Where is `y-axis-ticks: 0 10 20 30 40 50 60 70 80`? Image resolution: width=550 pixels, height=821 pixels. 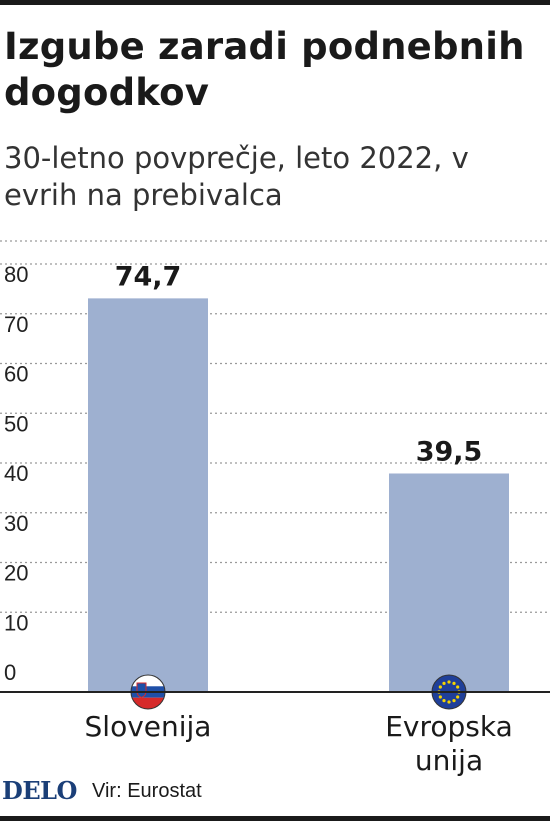 y-axis-ticks: 0 10 20 30 40 50 60 70 80 is located at coordinates (16, 473).